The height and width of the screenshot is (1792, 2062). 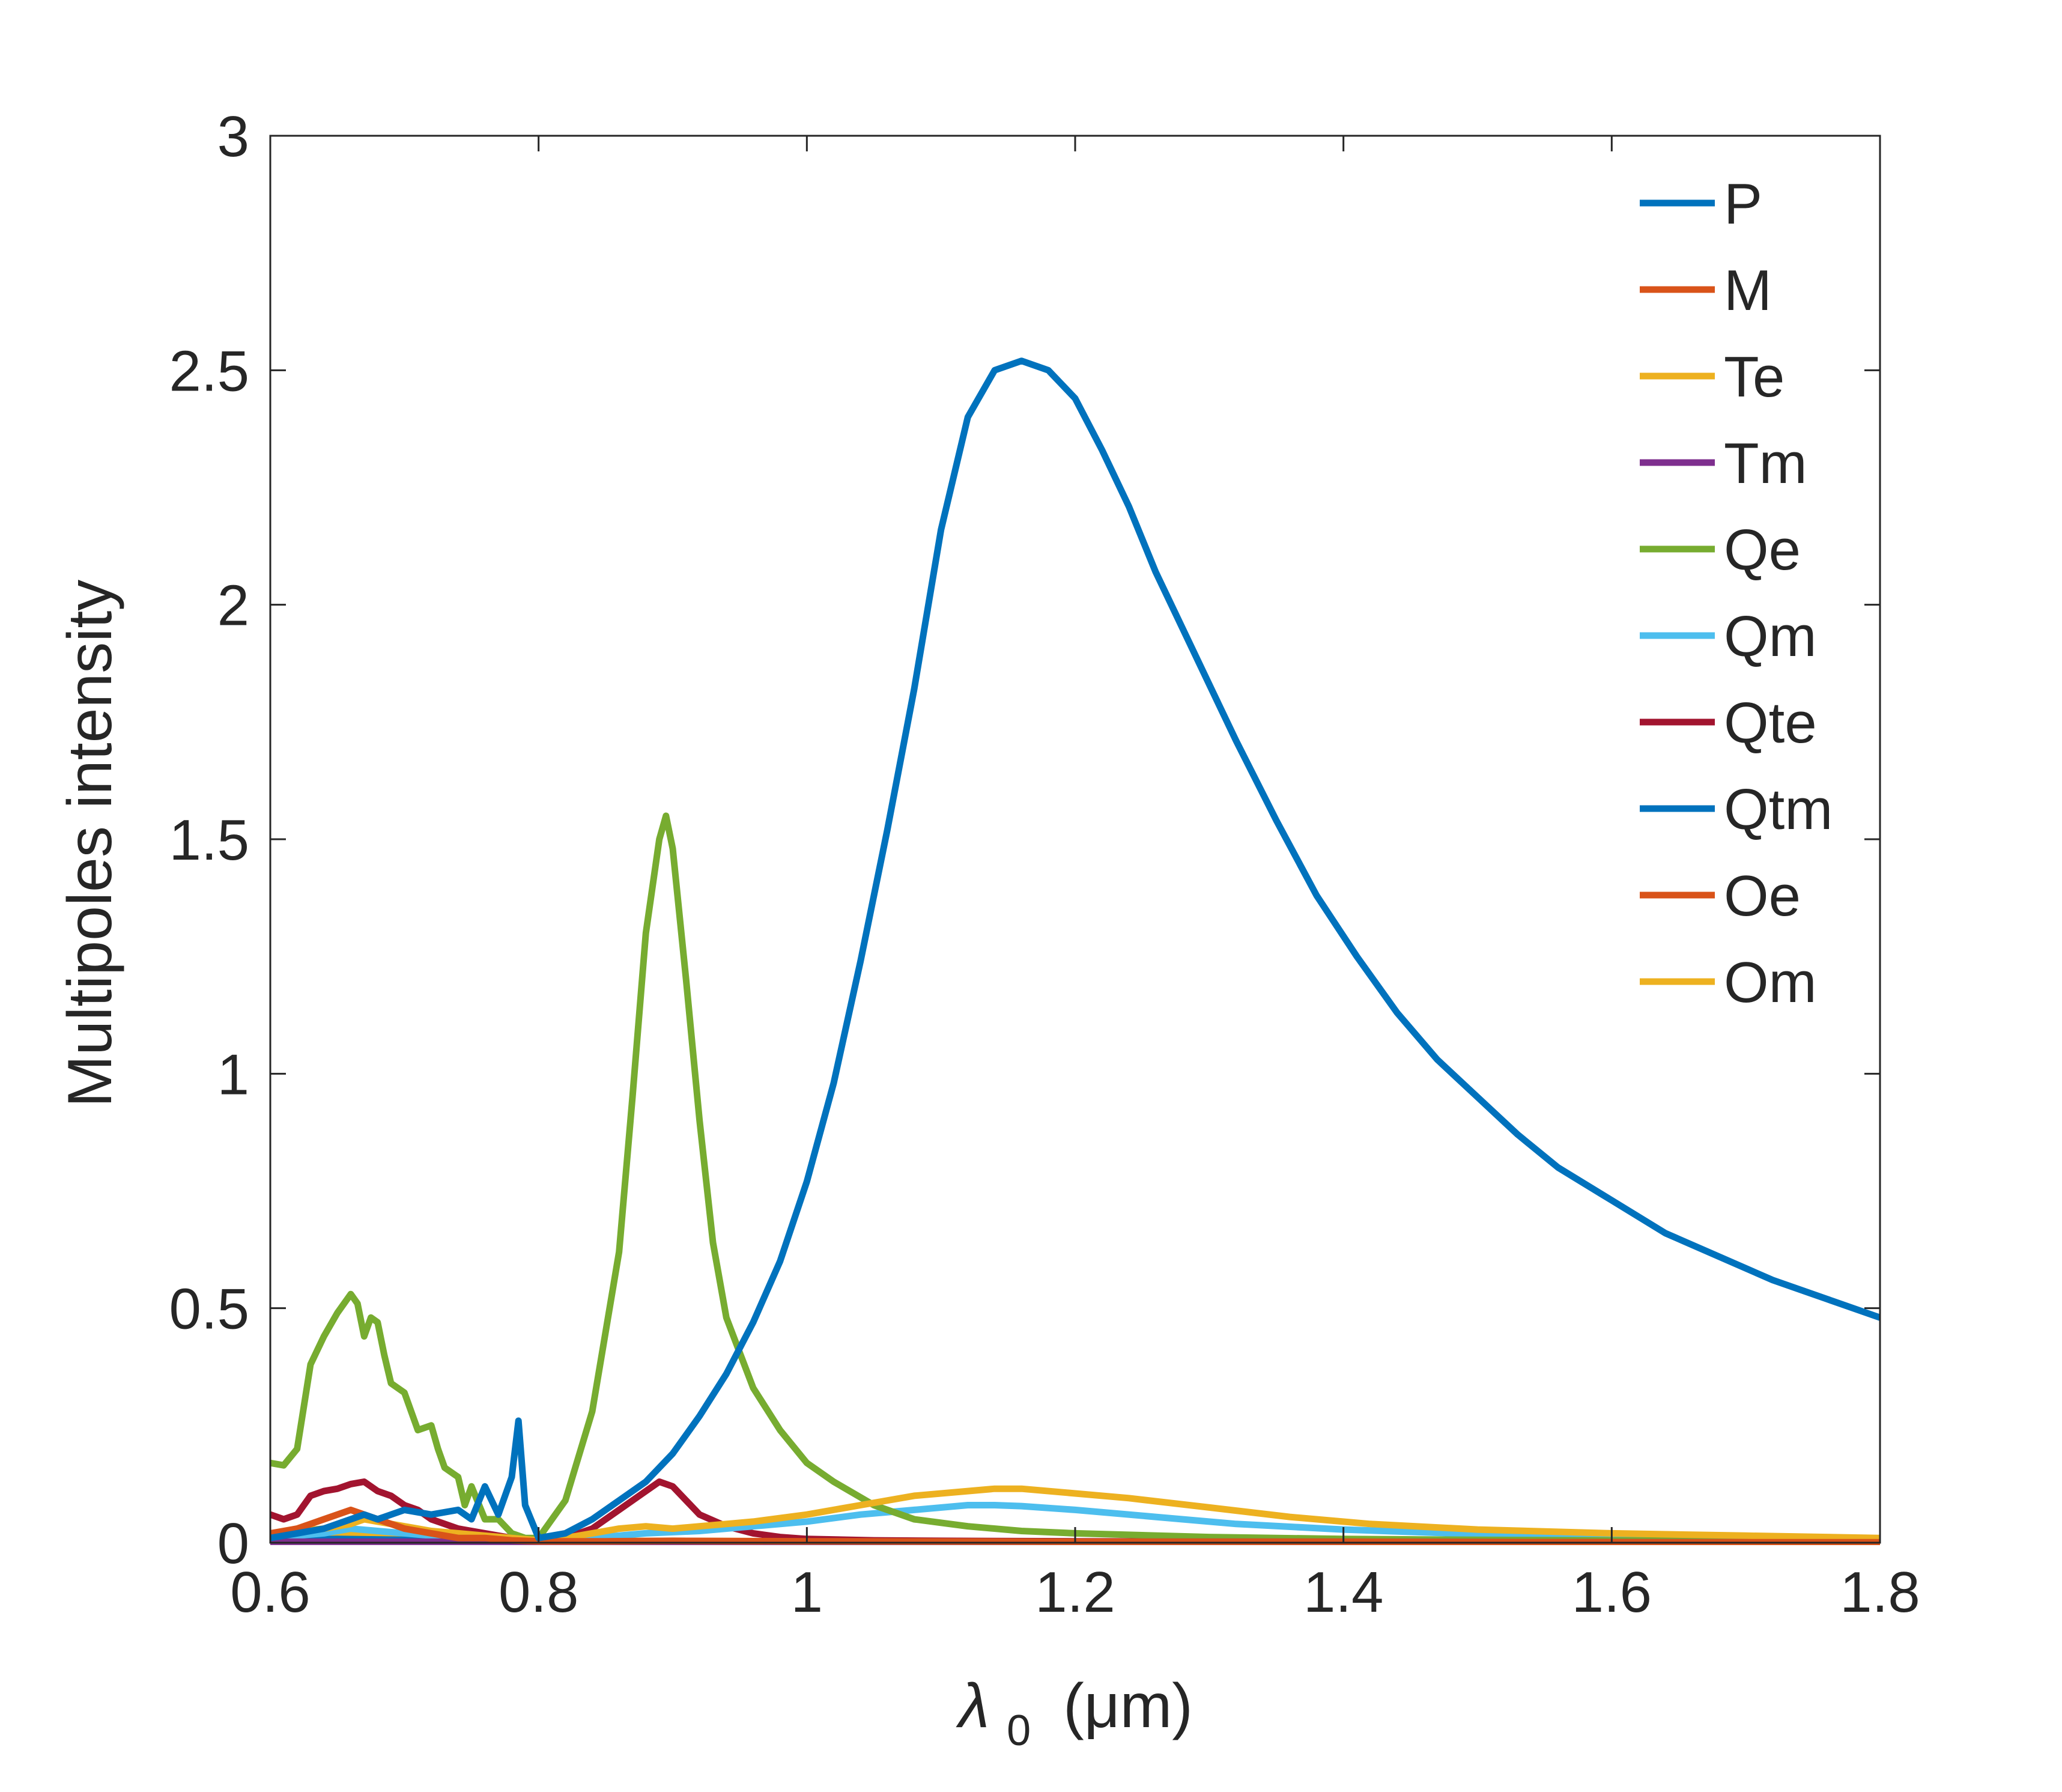 What do you see at coordinates (90, 844) in the screenshot?
I see `y-axis-label: Multipoles intensity` at bounding box center [90, 844].